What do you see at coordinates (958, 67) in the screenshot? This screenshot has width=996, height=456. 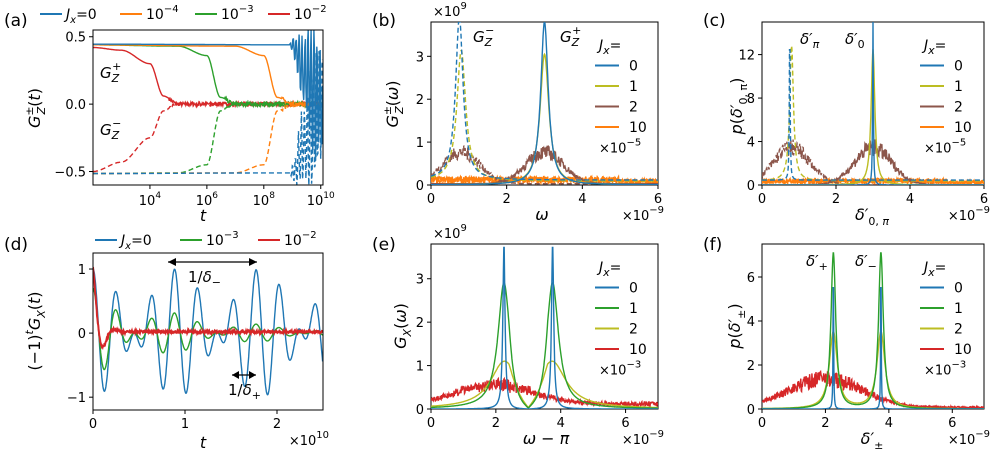 I see `legend-entry-label: 0` at bounding box center [958, 67].